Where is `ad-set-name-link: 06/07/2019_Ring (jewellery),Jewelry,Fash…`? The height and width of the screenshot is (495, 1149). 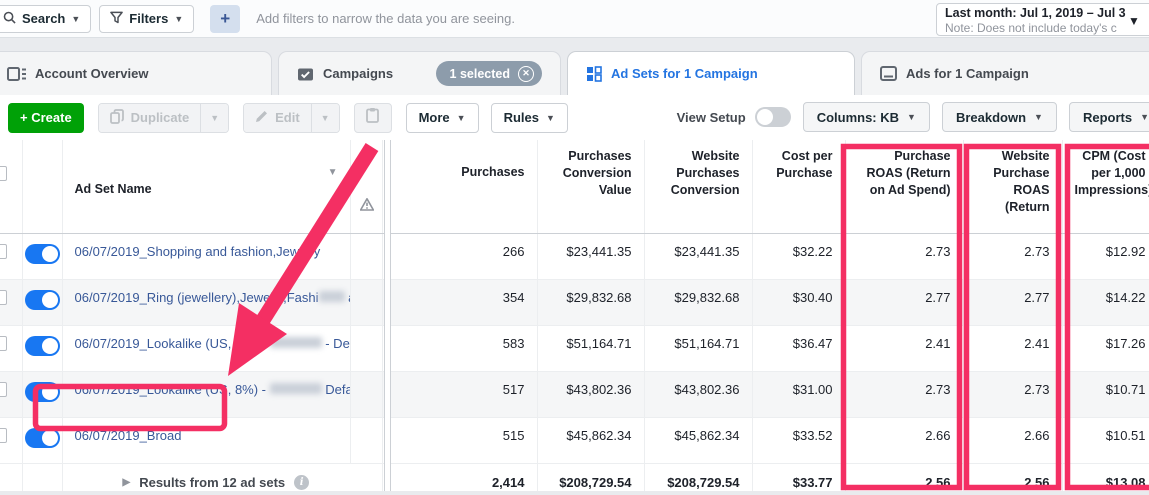
ad-set-name-link: 06/07/2019_Ring (jewellery),Jewelry,Fash… is located at coordinates (212, 297).